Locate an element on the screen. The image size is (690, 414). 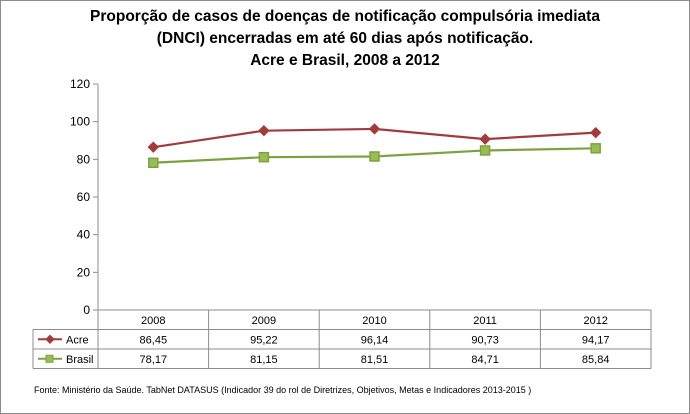
chart-title-line-3: Acre e Brasil, 2008 a 2012 is located at coordinates (345, 60).